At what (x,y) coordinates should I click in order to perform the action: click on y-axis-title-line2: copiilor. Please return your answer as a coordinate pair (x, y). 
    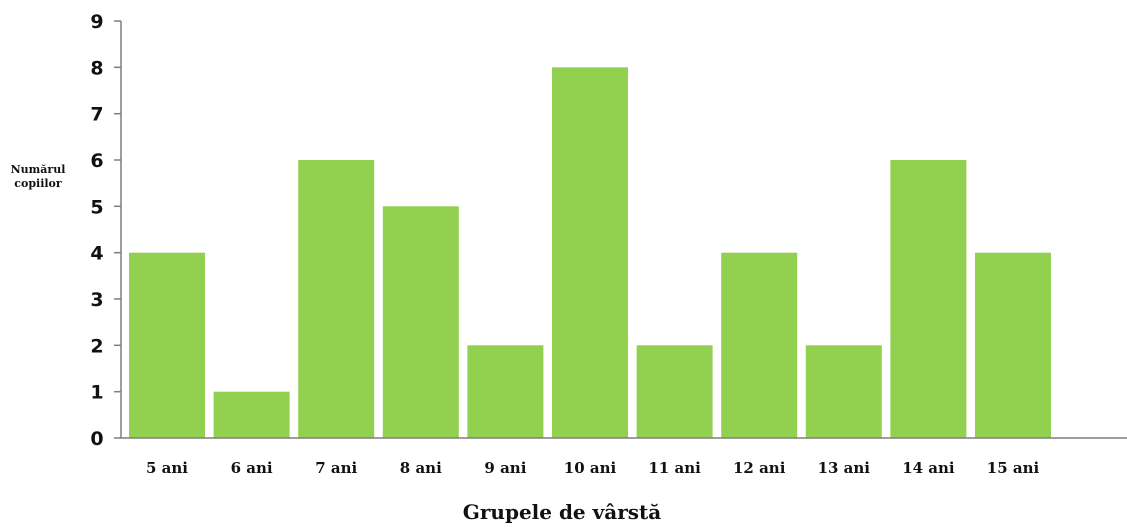
    Looking at the image, I should click on (38, 183).